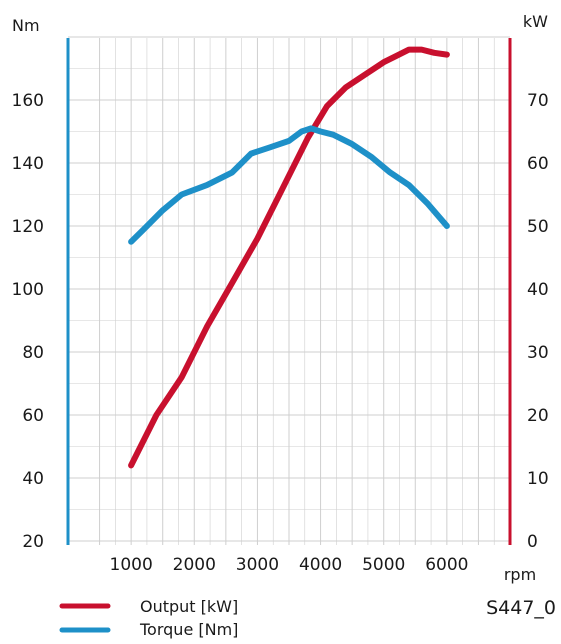 The image size is (561, 644). Describe the element at coordinates (532, 542) in the screenshot. I see `right-tick-label: 0` at that location.